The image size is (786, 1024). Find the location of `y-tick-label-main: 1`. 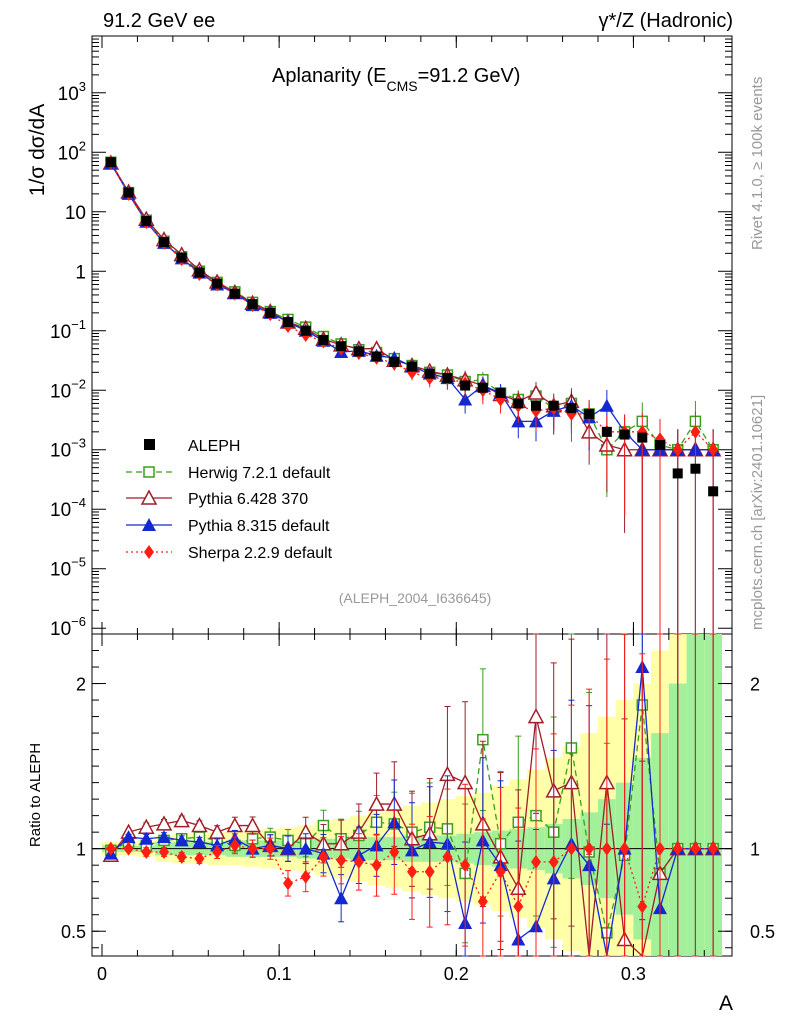

y-tick-label-main: 1 is located at coordinates (80, 272).